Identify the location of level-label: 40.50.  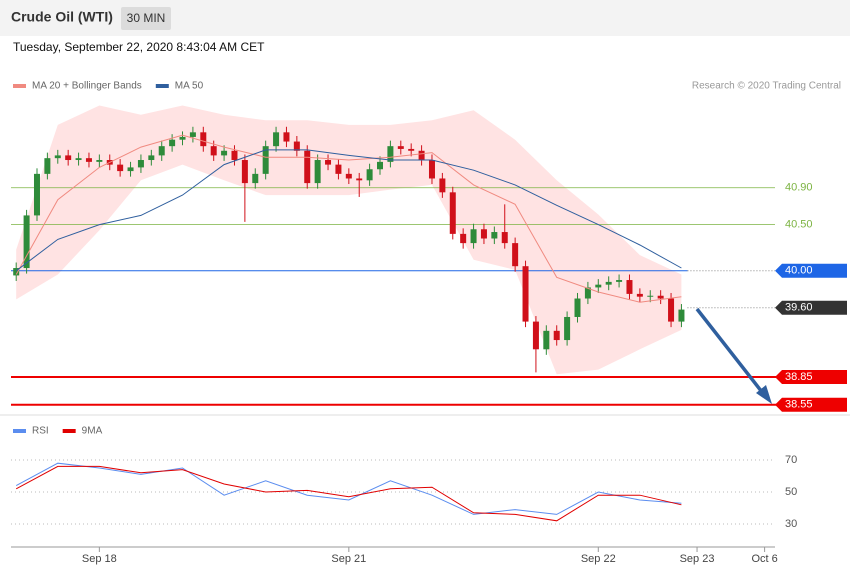
(799, 225).